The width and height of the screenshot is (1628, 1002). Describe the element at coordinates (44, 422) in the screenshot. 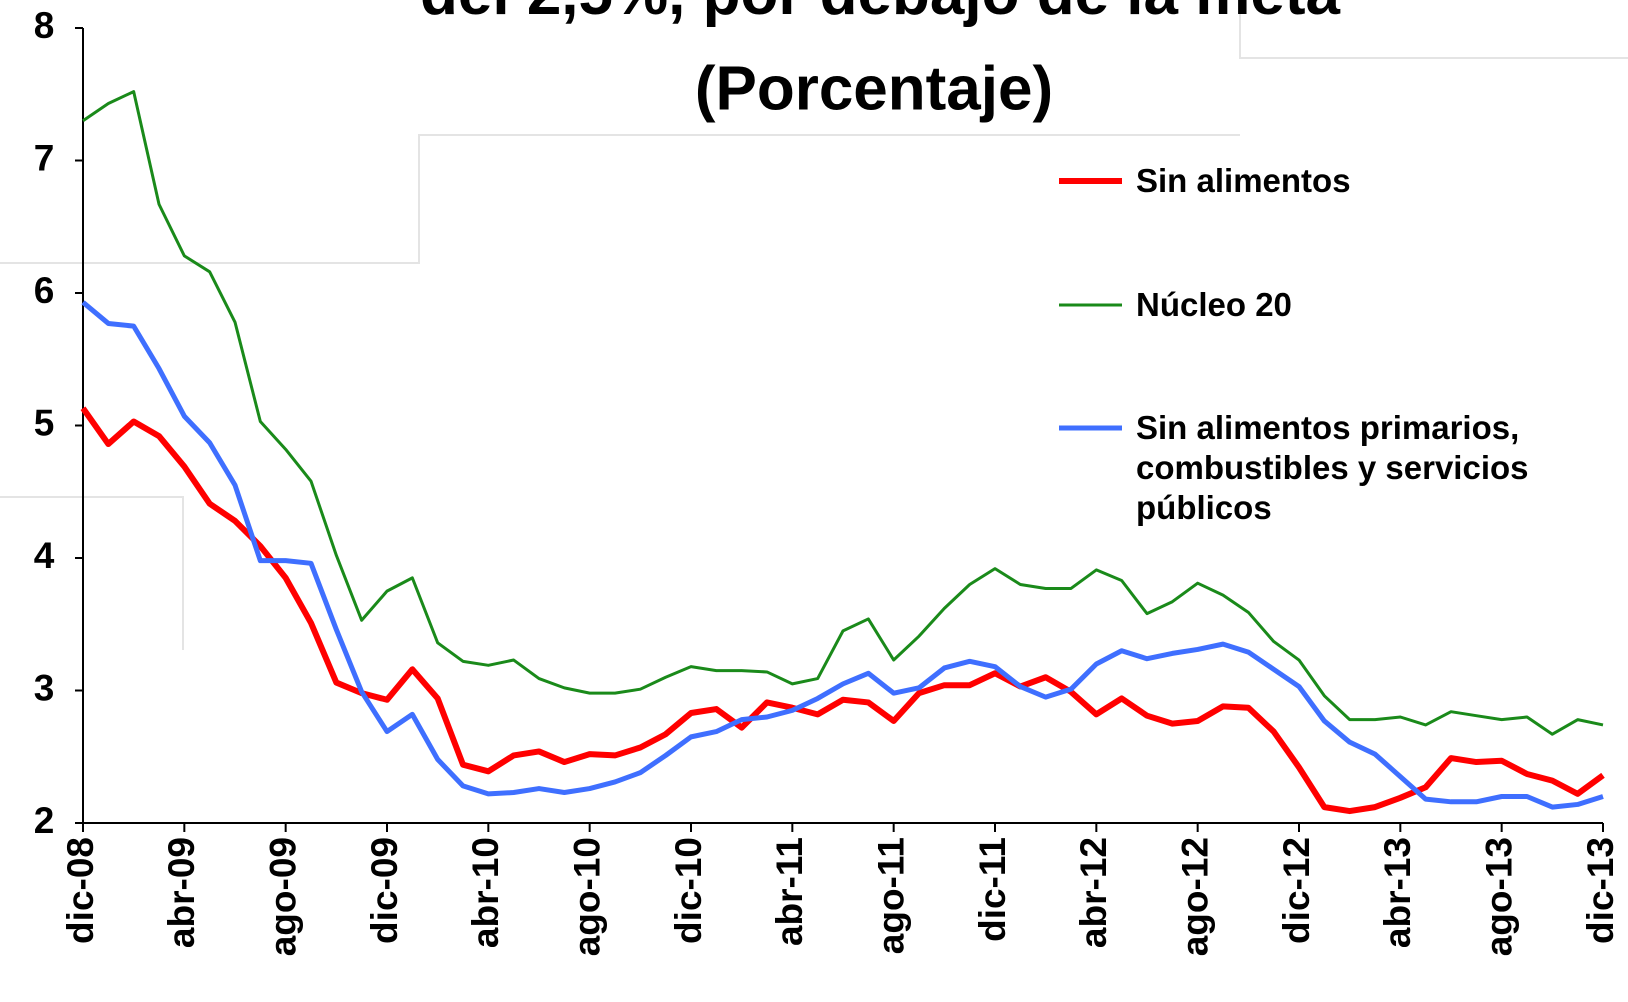

I see `y-tick-label: 5` at that location.